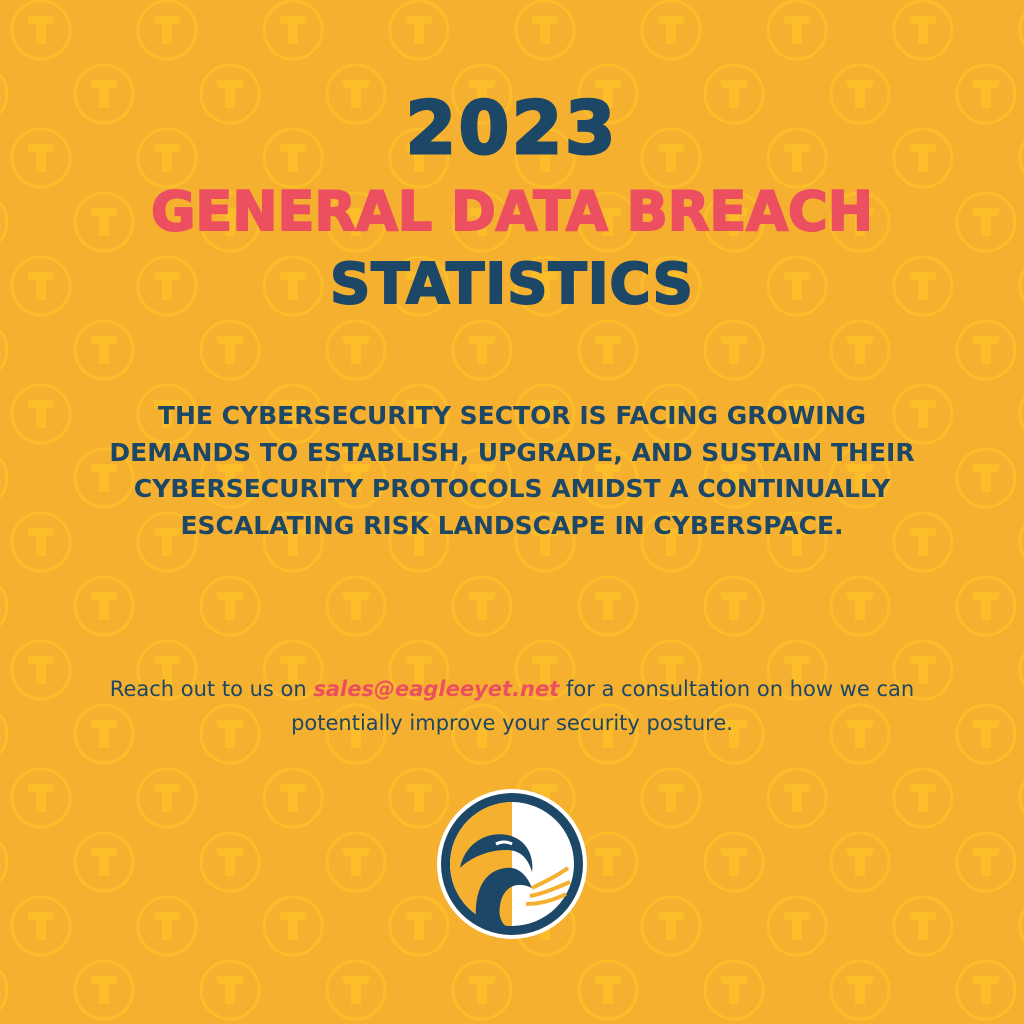  What do you see at coordinates (512, 284) in the screenshot?
I see `headline-statistics: STATISTICS` at bounding box center [512, 284].